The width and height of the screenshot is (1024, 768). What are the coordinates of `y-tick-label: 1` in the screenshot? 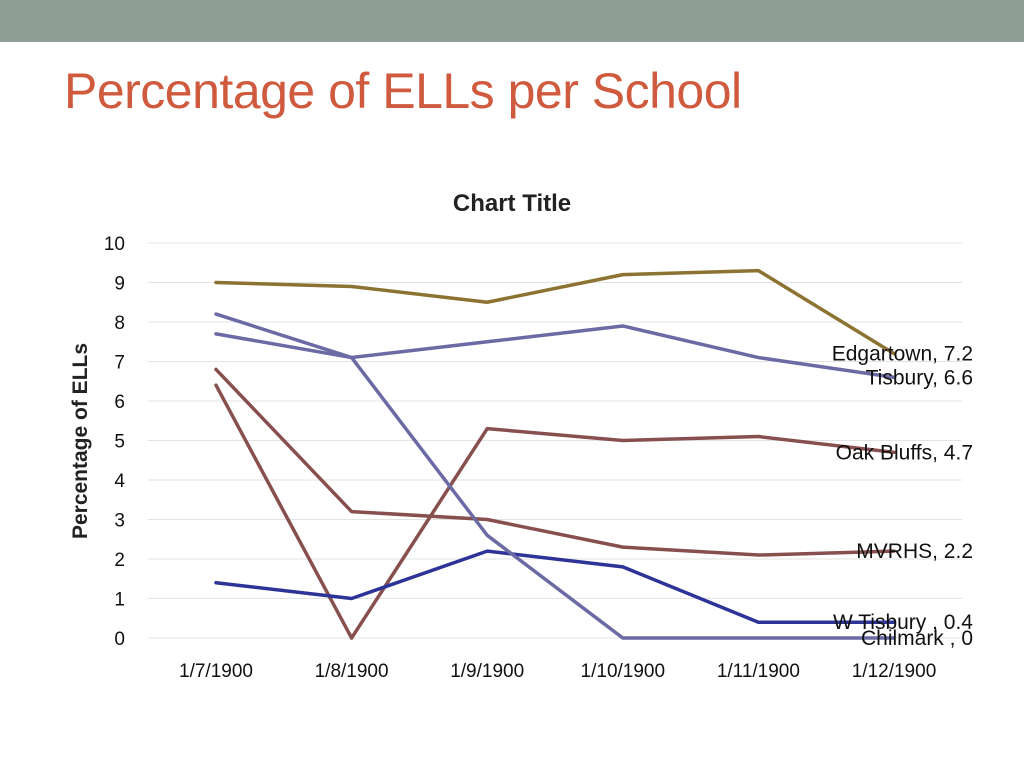 It's located at (119, 600).